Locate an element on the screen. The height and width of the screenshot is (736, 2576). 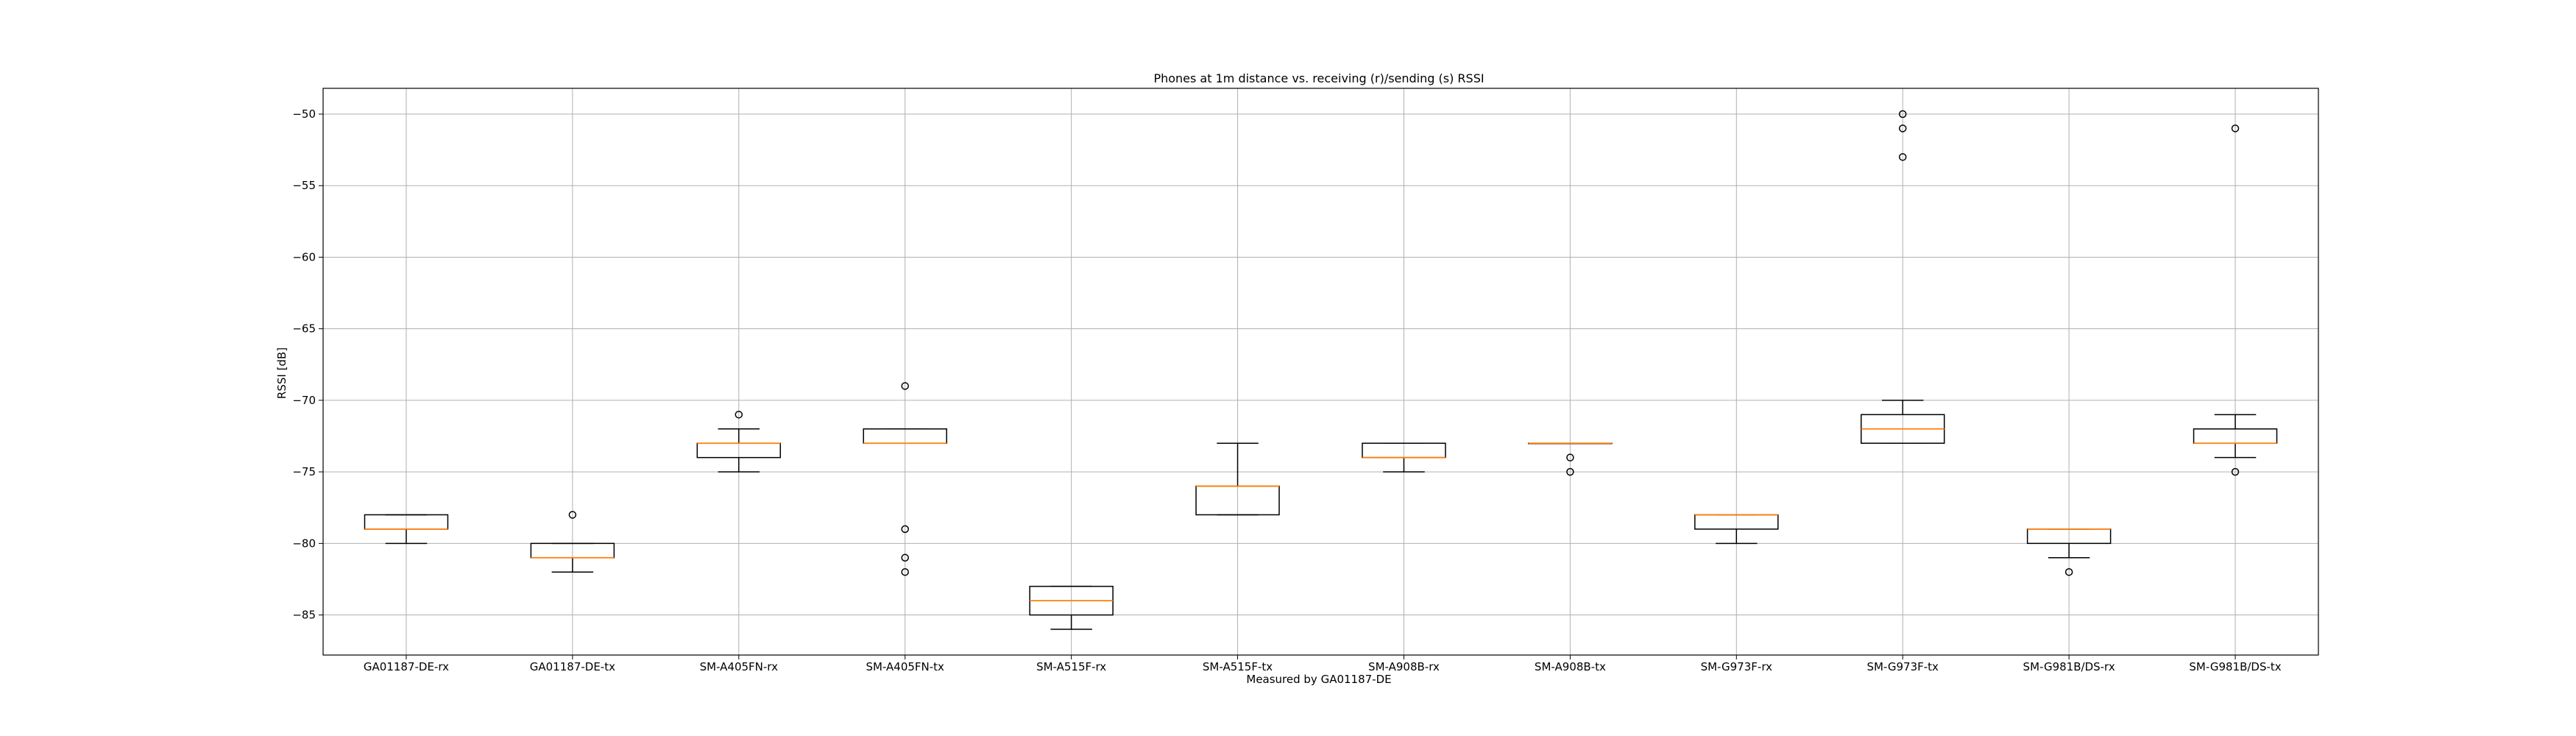
x-tick-label: SM-A908B-rx is located at coordinates (1404, 666).